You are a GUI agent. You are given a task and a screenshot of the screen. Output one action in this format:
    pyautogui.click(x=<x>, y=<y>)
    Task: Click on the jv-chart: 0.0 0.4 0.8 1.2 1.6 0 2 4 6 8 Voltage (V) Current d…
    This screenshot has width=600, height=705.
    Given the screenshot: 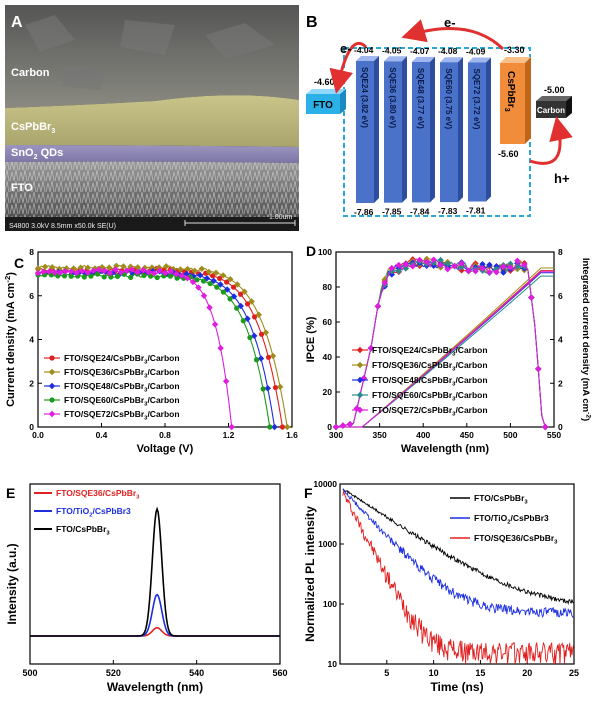 What is the action you would take?
    pyautogui.click(x=150, y=351)
    